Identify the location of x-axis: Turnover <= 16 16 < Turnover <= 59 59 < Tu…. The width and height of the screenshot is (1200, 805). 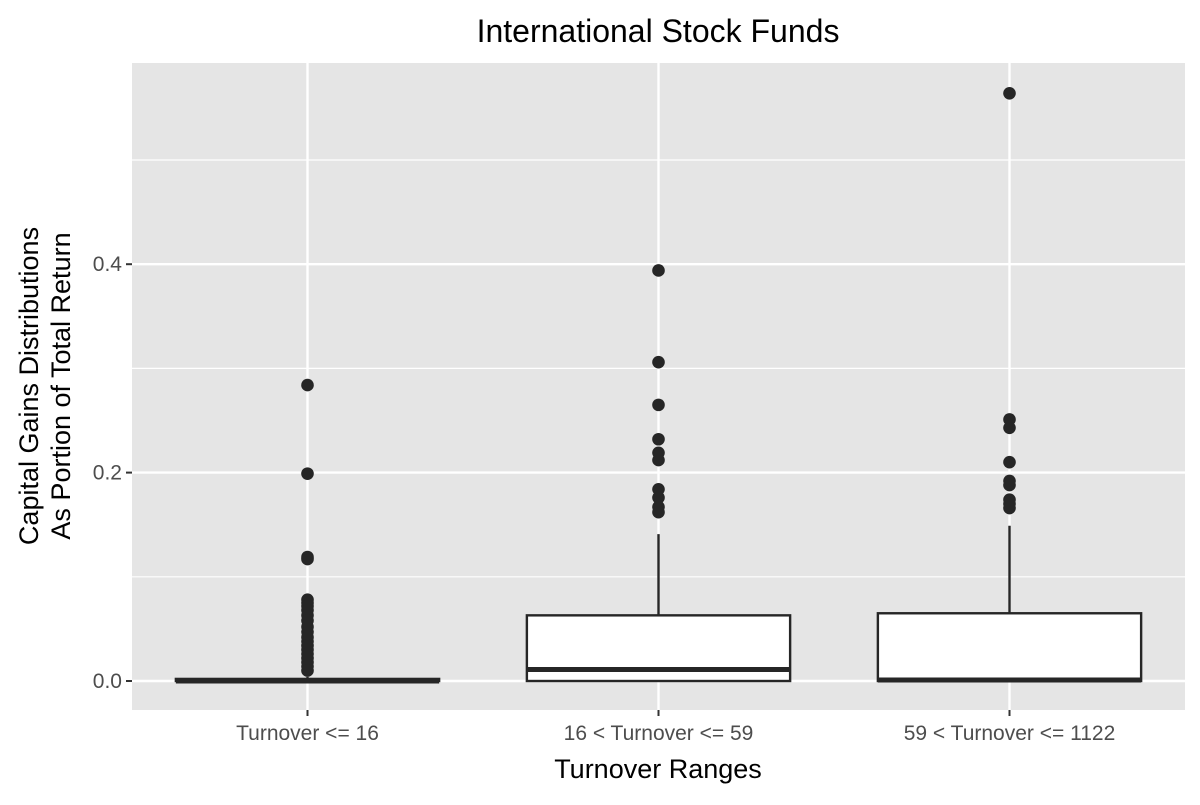
(675, 727).